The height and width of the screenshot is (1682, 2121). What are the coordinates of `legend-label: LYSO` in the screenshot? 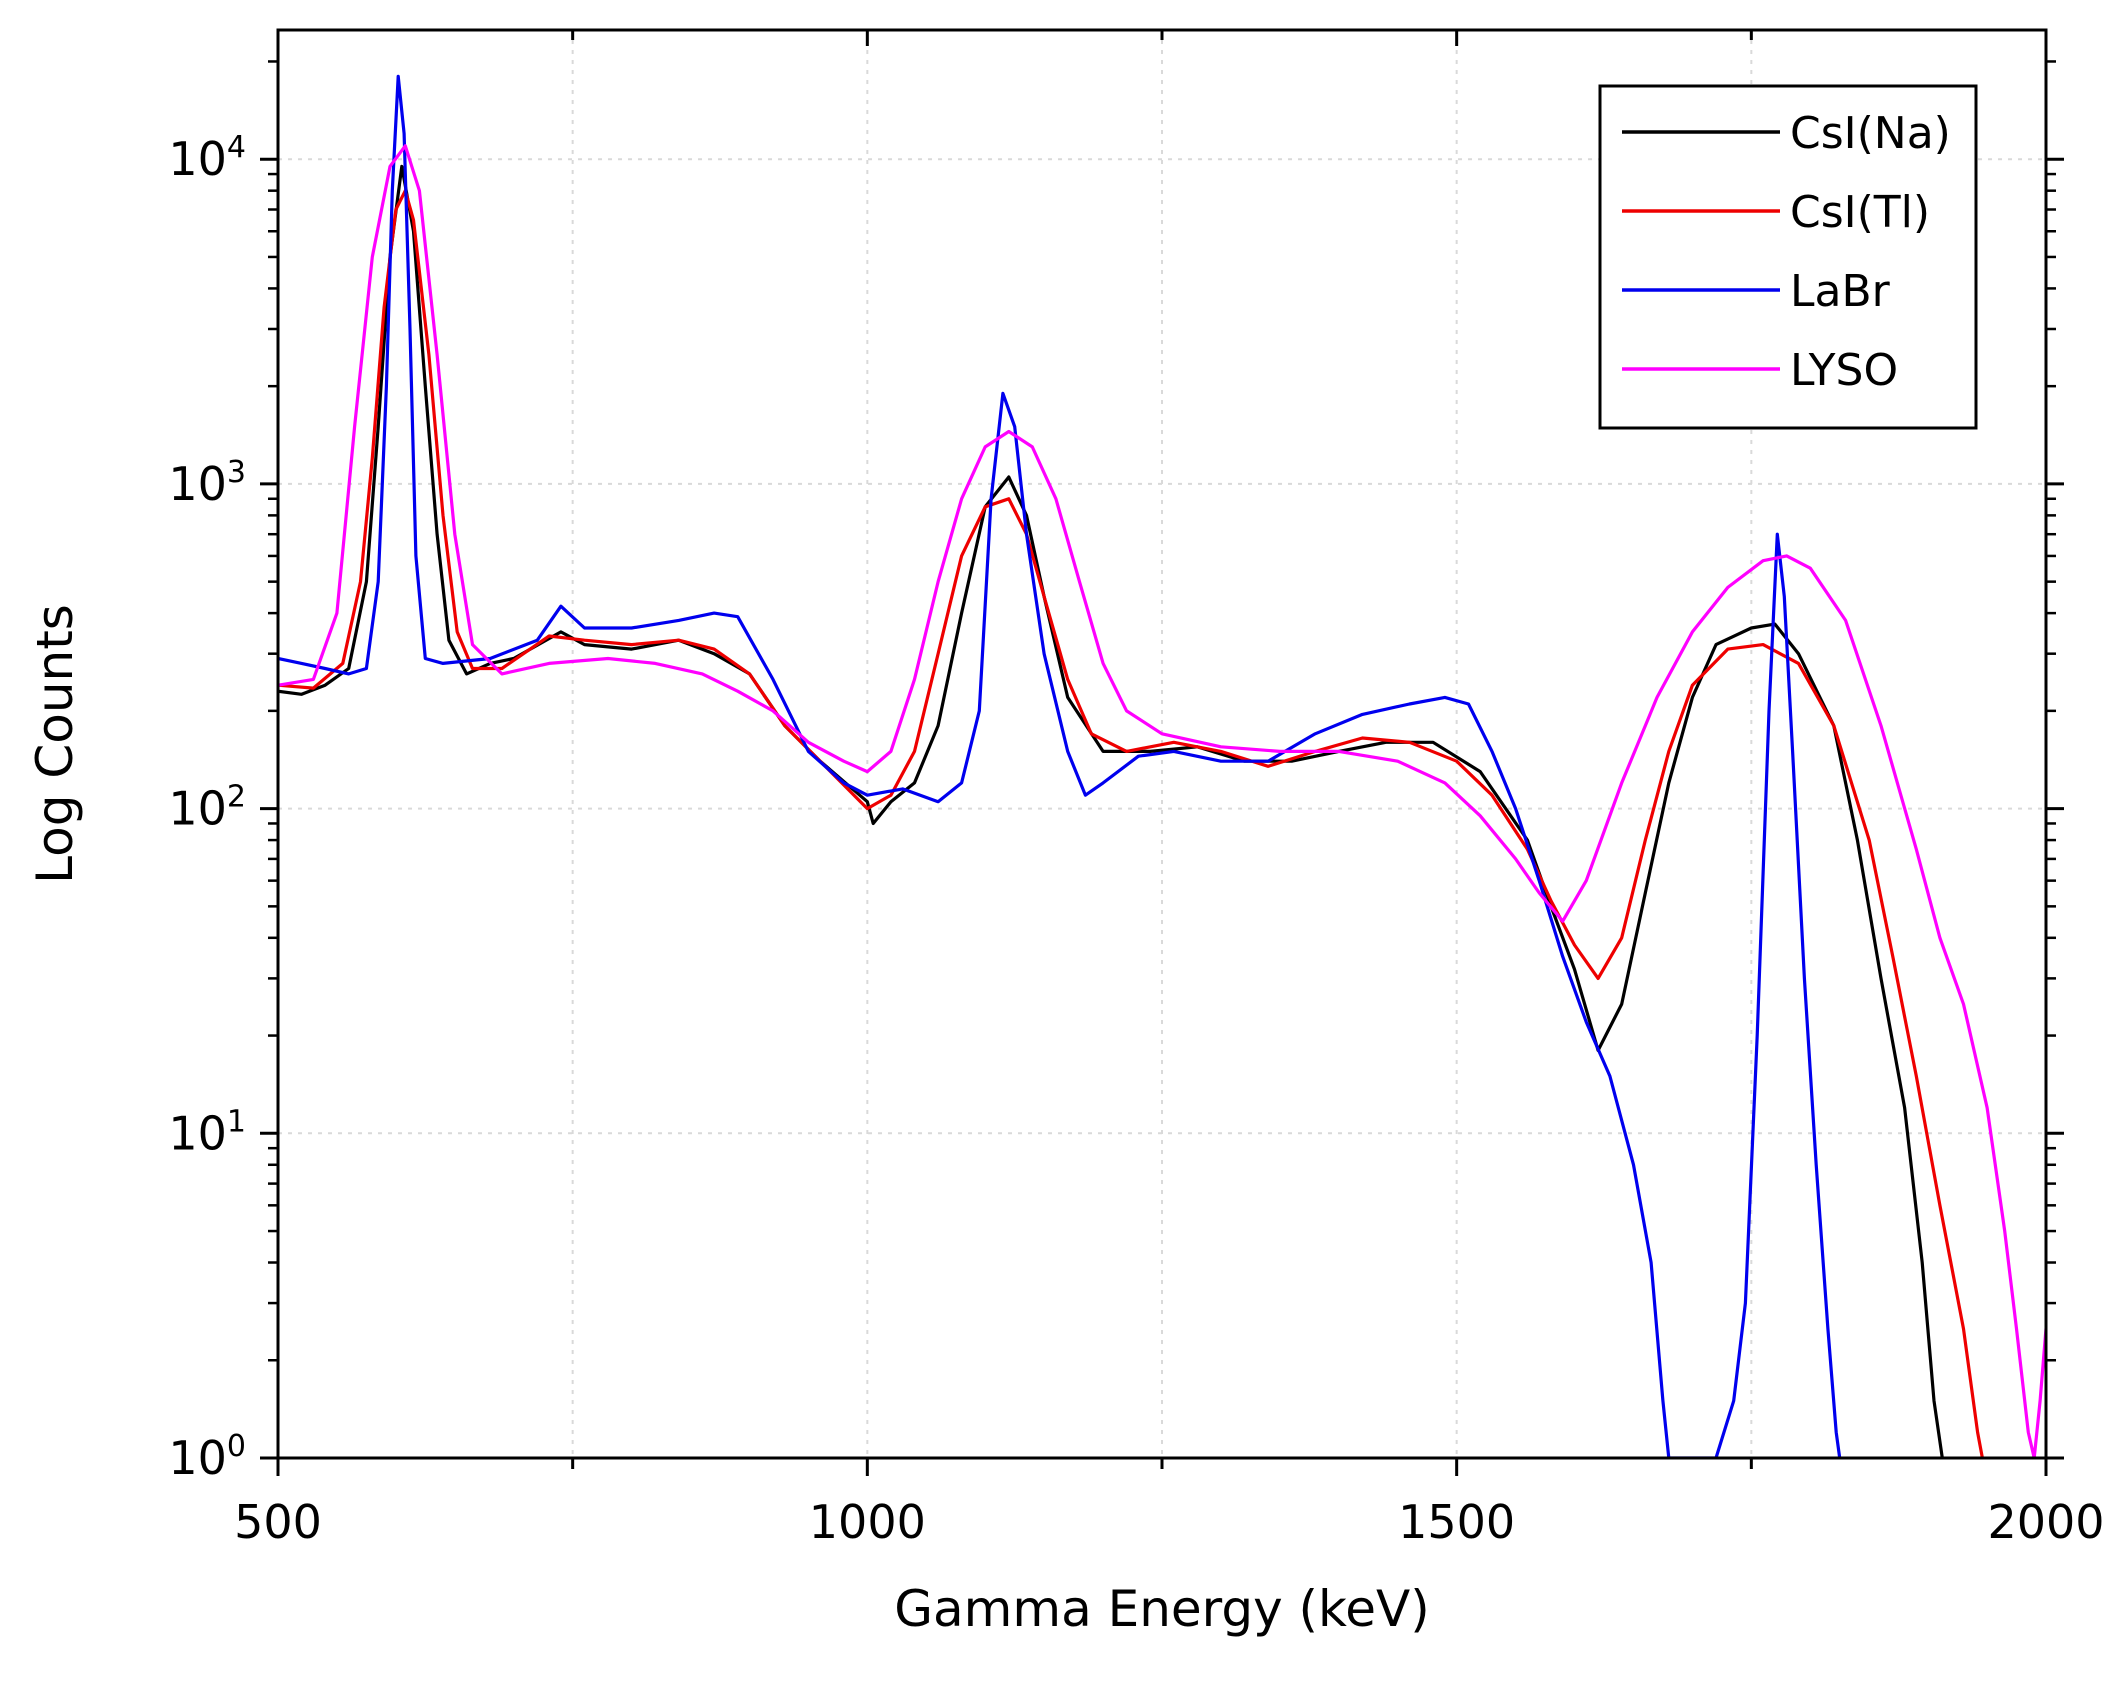 It's located at (1844, 370).